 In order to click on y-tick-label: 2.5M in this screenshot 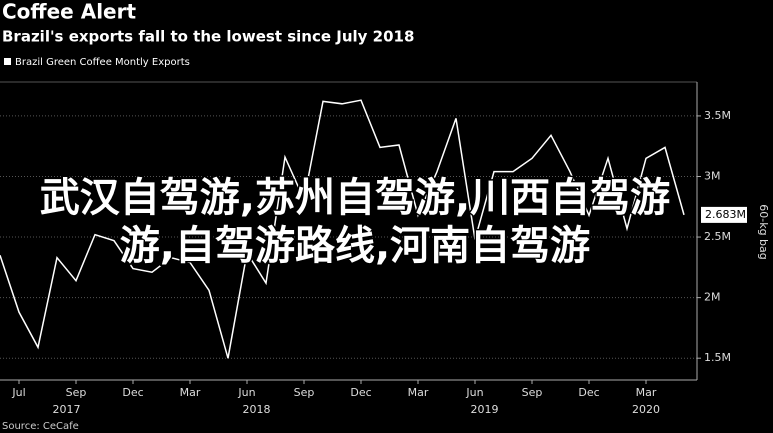, I will do `click(717, 236)`.